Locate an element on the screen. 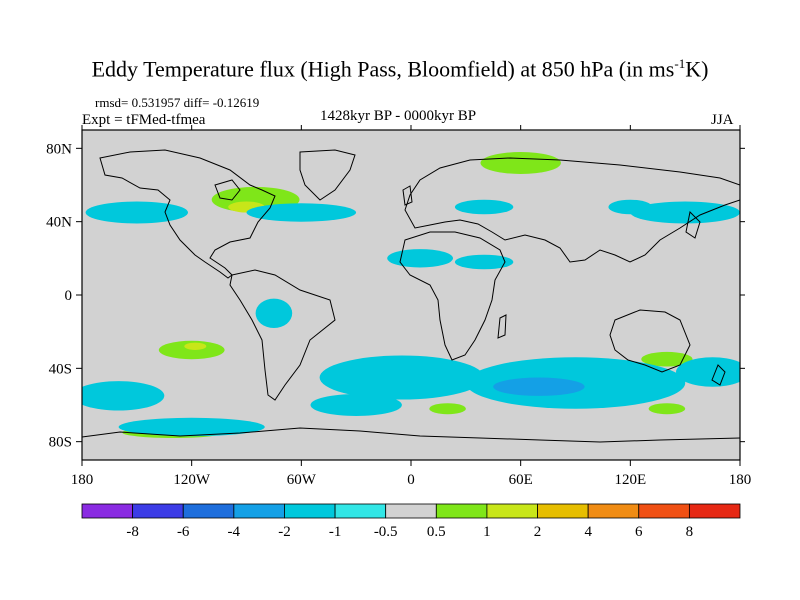 The height and width of the screenshot is (600, 800). colorbar-label-0: -8 is located at coordinates (132, 532).